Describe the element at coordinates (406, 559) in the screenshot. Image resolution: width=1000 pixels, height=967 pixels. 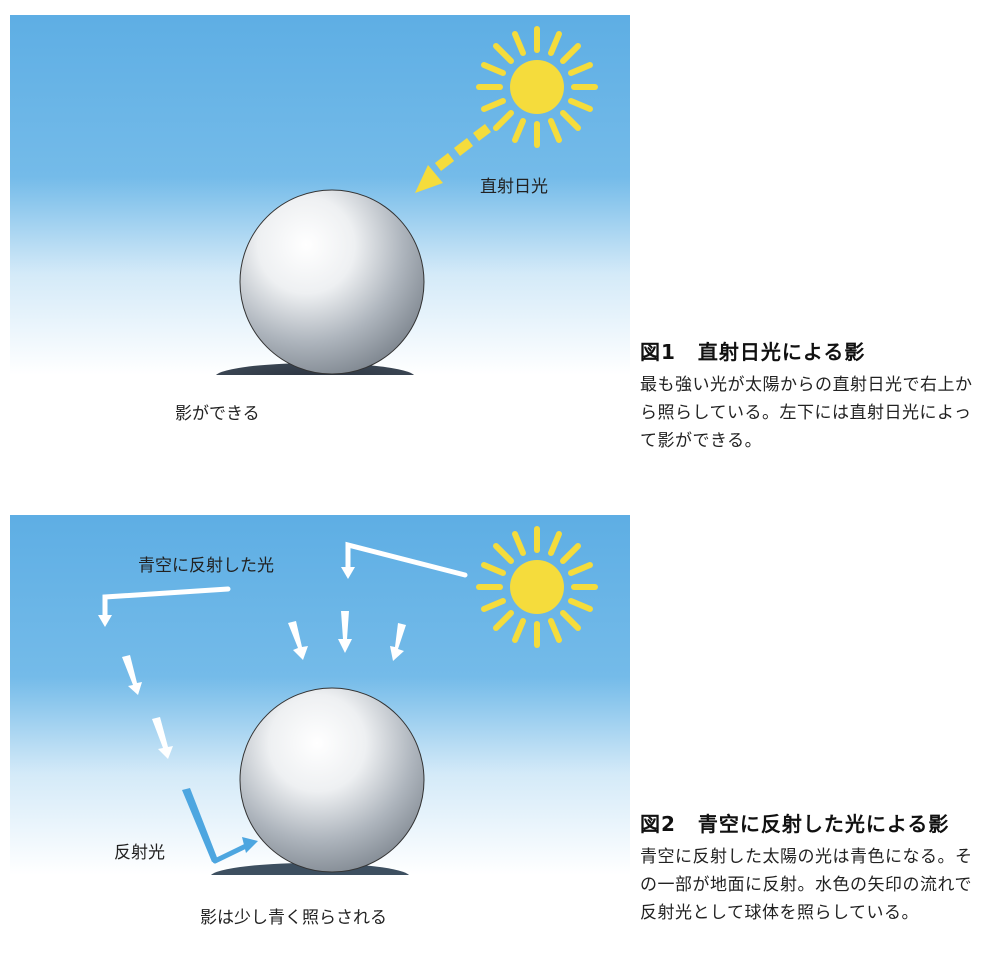
I see `sky-reflection-arrow-icon` at that location.